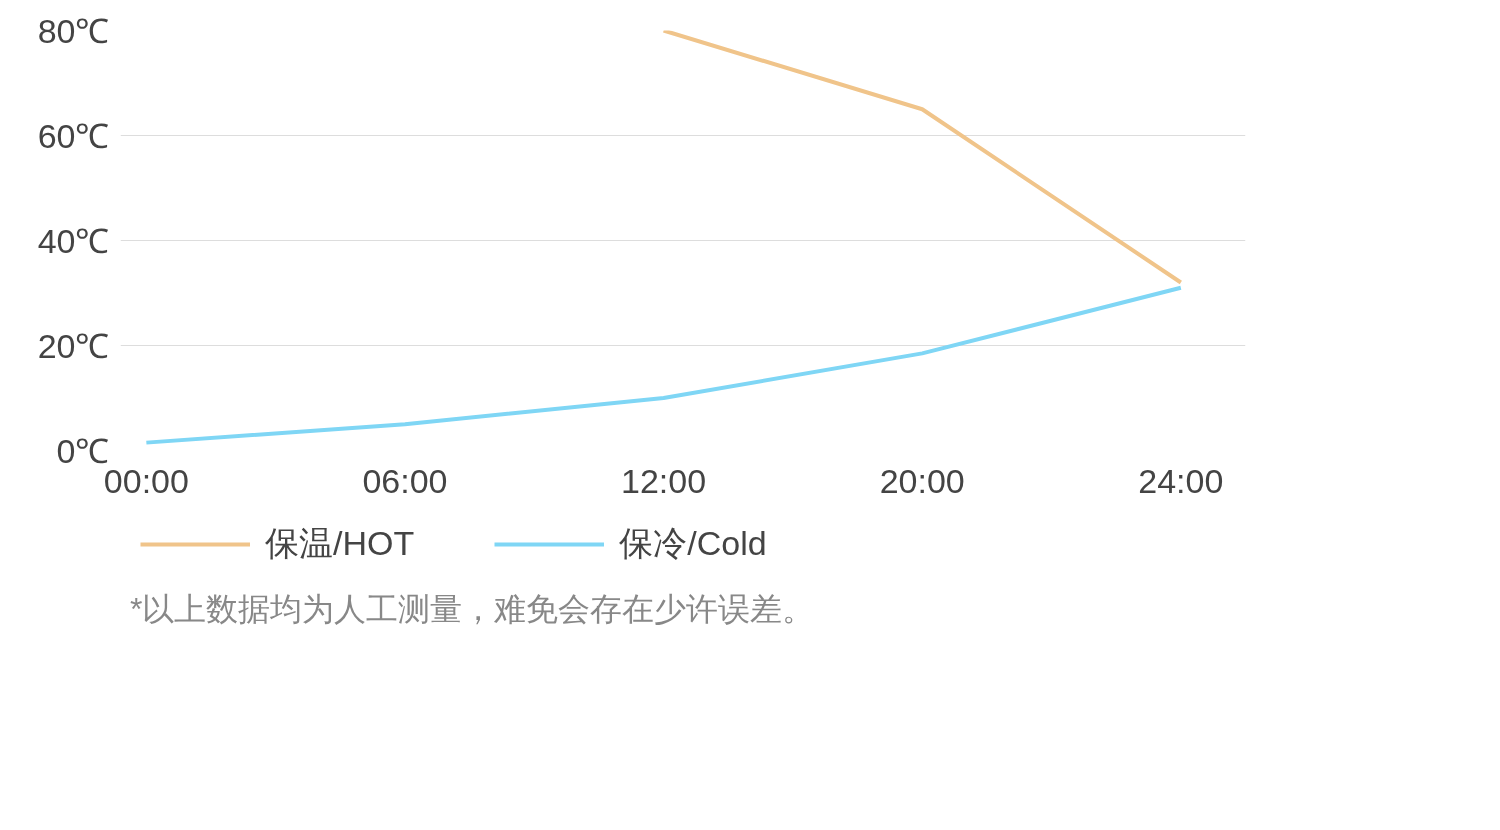 The width and height of the screenshot is (1500, 830). What do you see at coordinates (1181, 480) in the screenshot?
I see `x-tick-label: 24:00` at bounding box center [1181, 480].